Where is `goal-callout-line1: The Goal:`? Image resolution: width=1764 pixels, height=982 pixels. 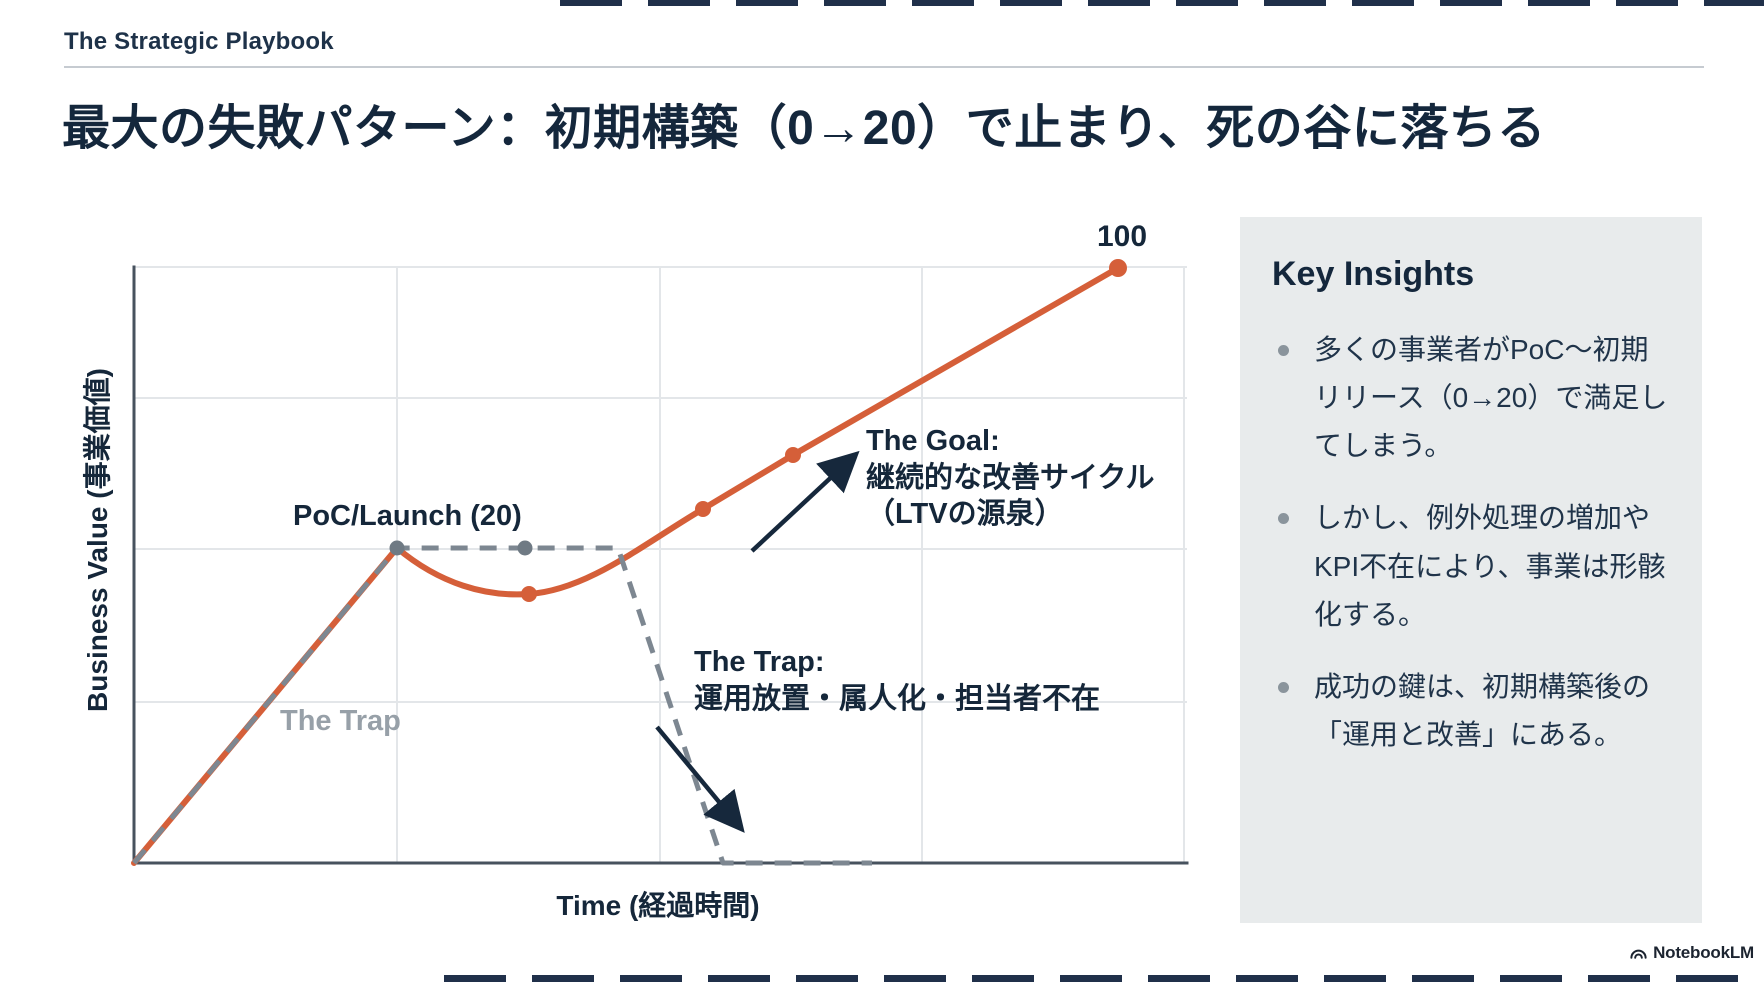
goal-callout-line1: The Goal: is located at coordinates (933, 441).